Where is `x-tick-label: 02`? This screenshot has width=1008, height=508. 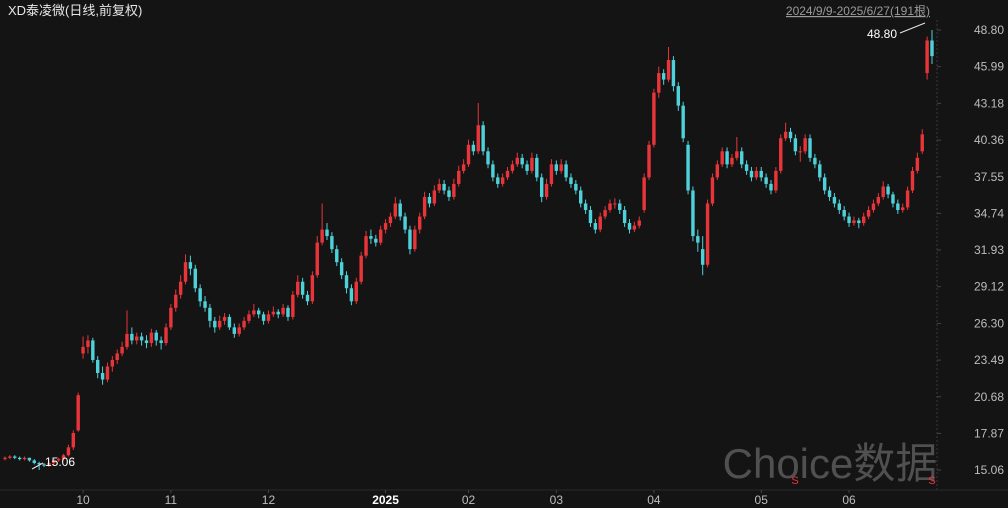
x-tick-label: 02 is located at coordinates (469, 500).